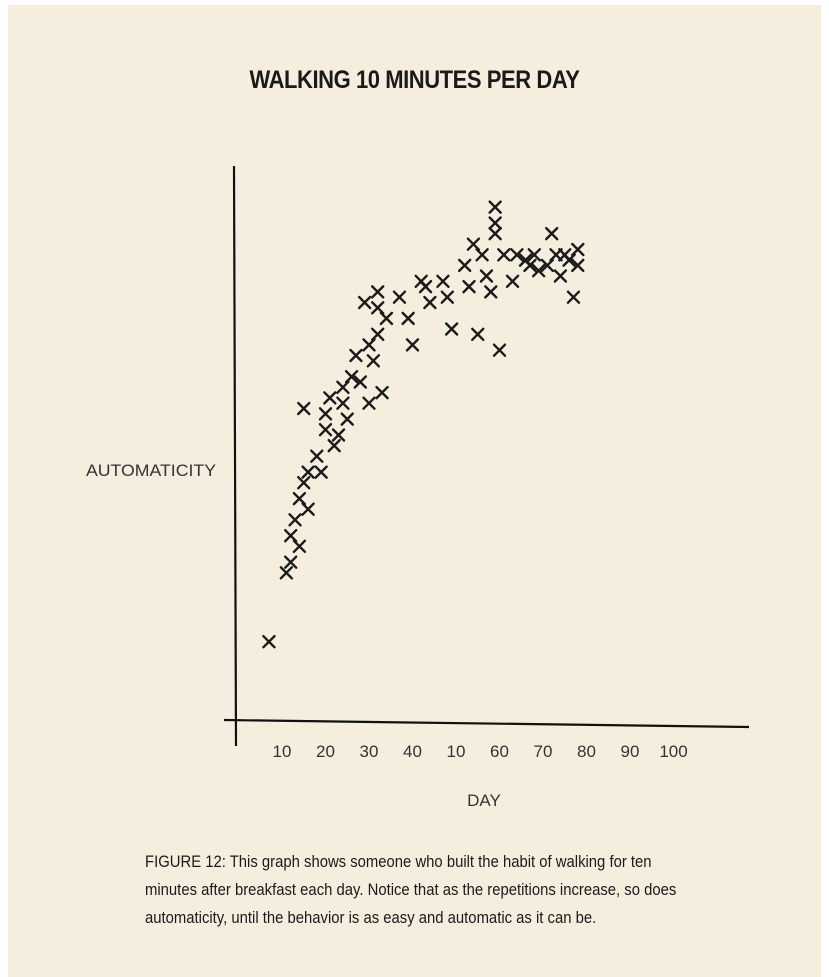 This screenshot has height=977, width=829. What do you see at coordinates (630, 751) in the screenshot?
I see `x-tick-label: 90` at bounding box center [630, 751].